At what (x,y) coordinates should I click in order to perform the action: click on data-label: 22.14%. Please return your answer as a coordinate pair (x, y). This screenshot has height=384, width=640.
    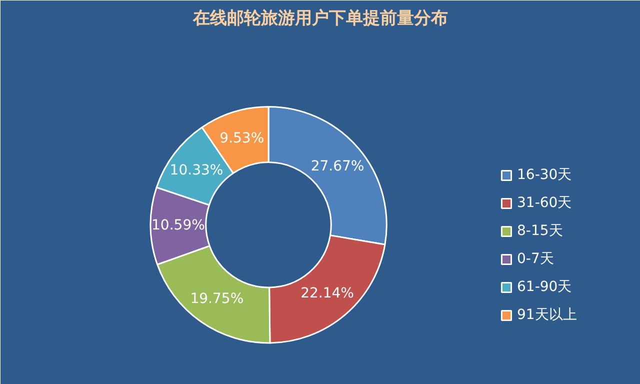
    Looking at the image, I should click on (327, 294).